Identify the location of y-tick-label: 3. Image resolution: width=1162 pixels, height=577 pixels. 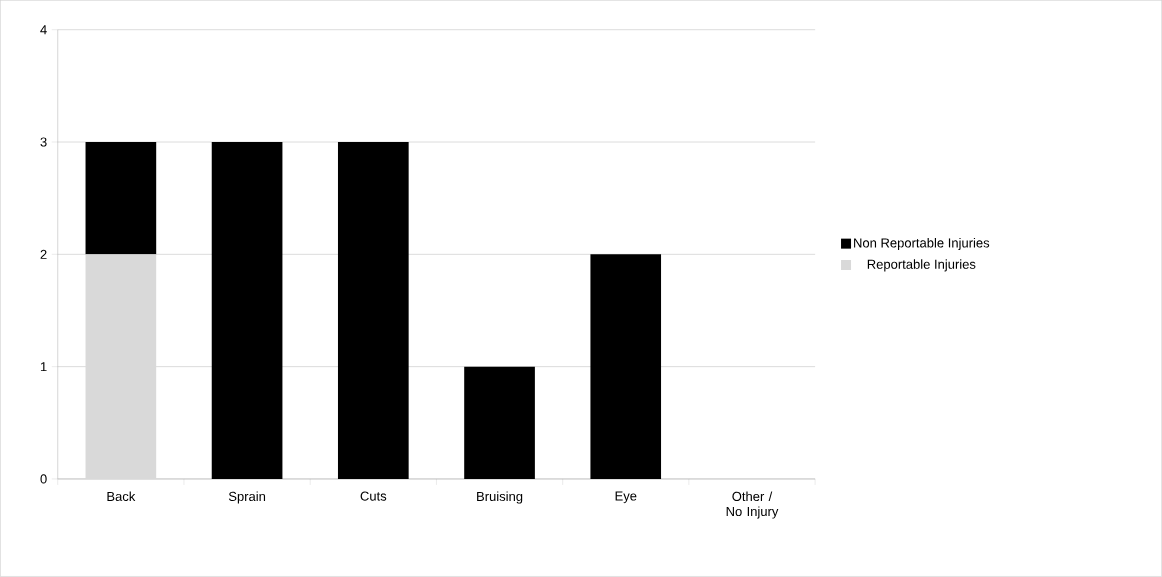
(43, 142).